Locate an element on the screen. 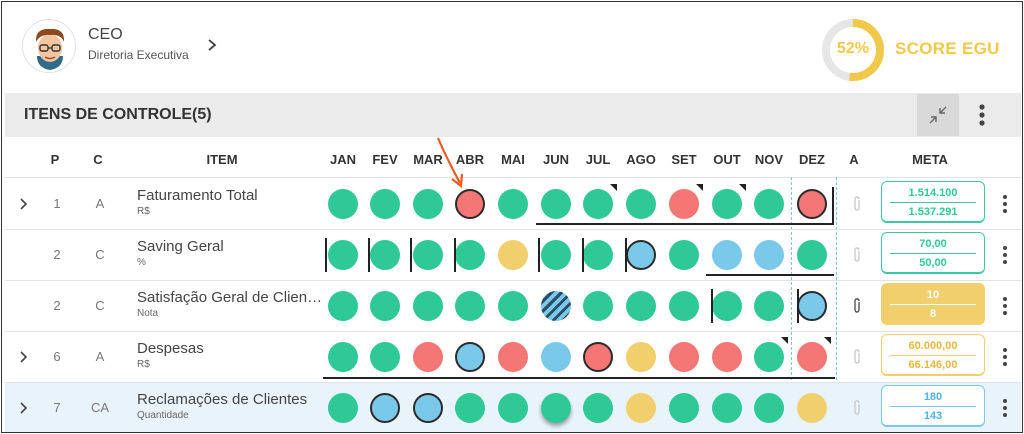 The width and height of the screenshot is (1024, 434). meta-target: 70,00 50,00 is located at coordinates (933, 253).